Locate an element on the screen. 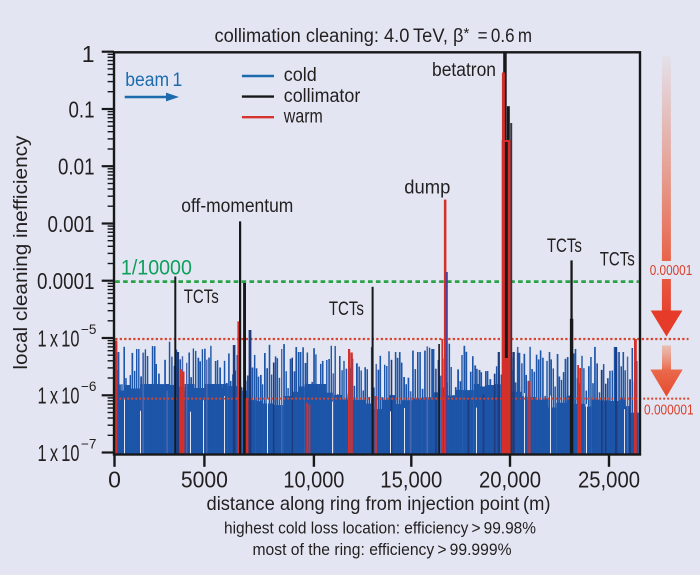  svg-text: dump is located at coordinates (427, 187).